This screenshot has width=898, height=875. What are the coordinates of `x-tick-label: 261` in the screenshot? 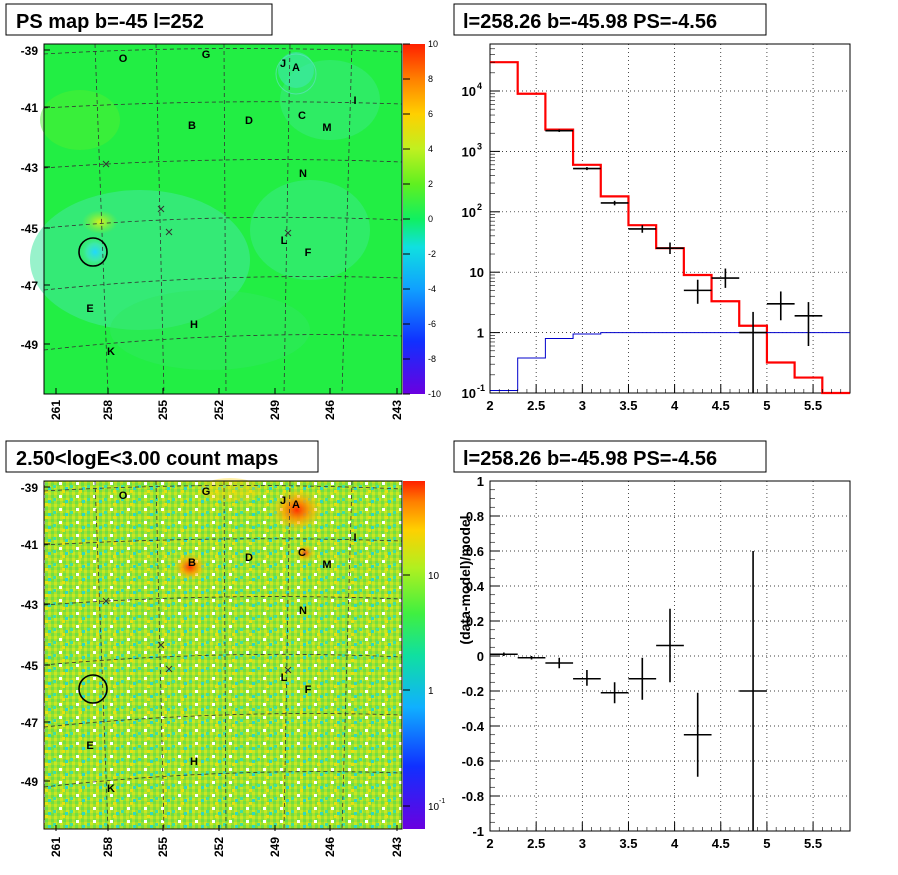 It's located at (56, 410).